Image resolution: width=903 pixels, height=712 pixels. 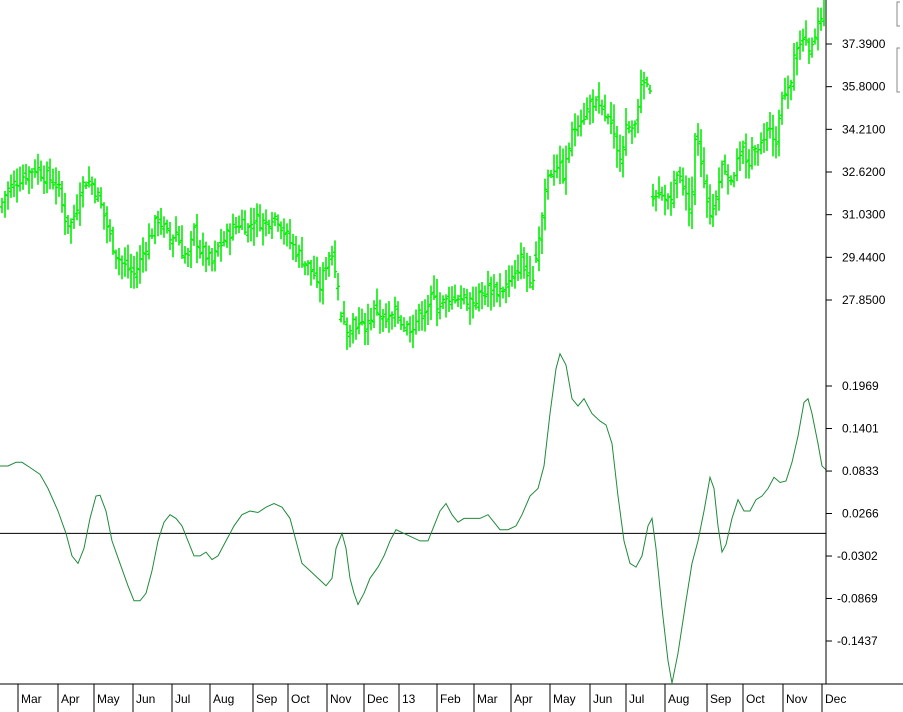 I want to click on month-label: Mar, so click(x=487, y=699).